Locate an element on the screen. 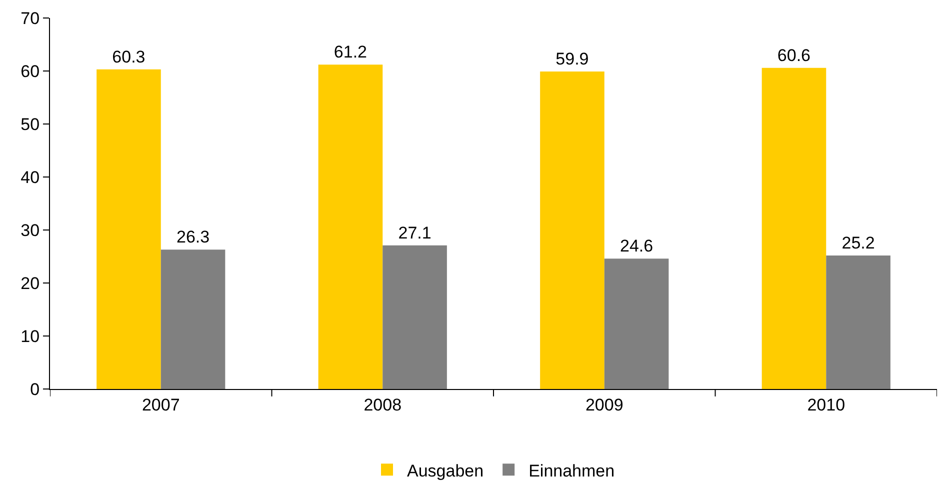  data-label: 25.2 is located at coordinates (858, 242).